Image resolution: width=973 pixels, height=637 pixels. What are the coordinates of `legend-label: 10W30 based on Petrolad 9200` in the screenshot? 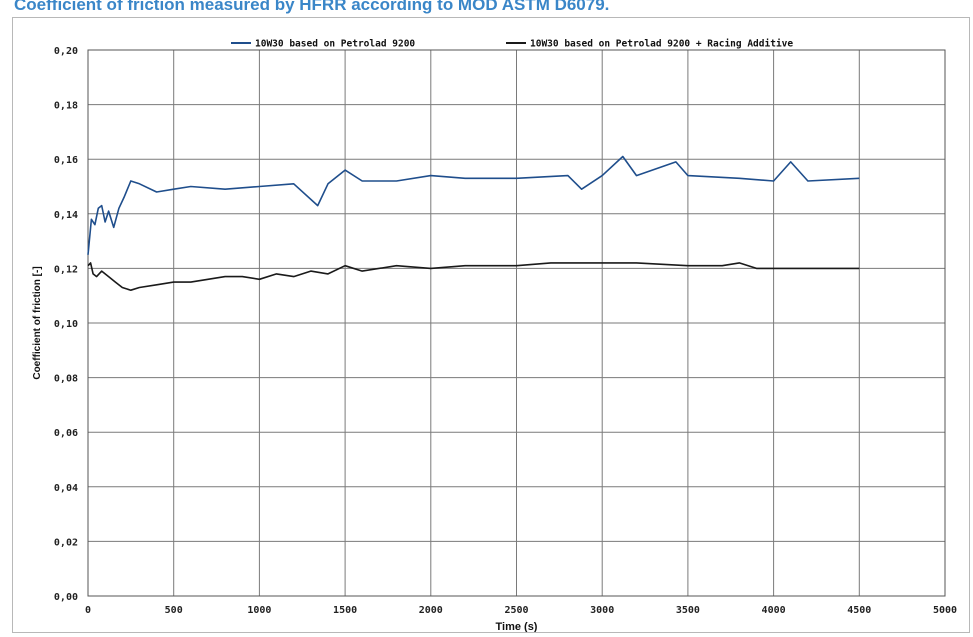 It's located at (335, 44).